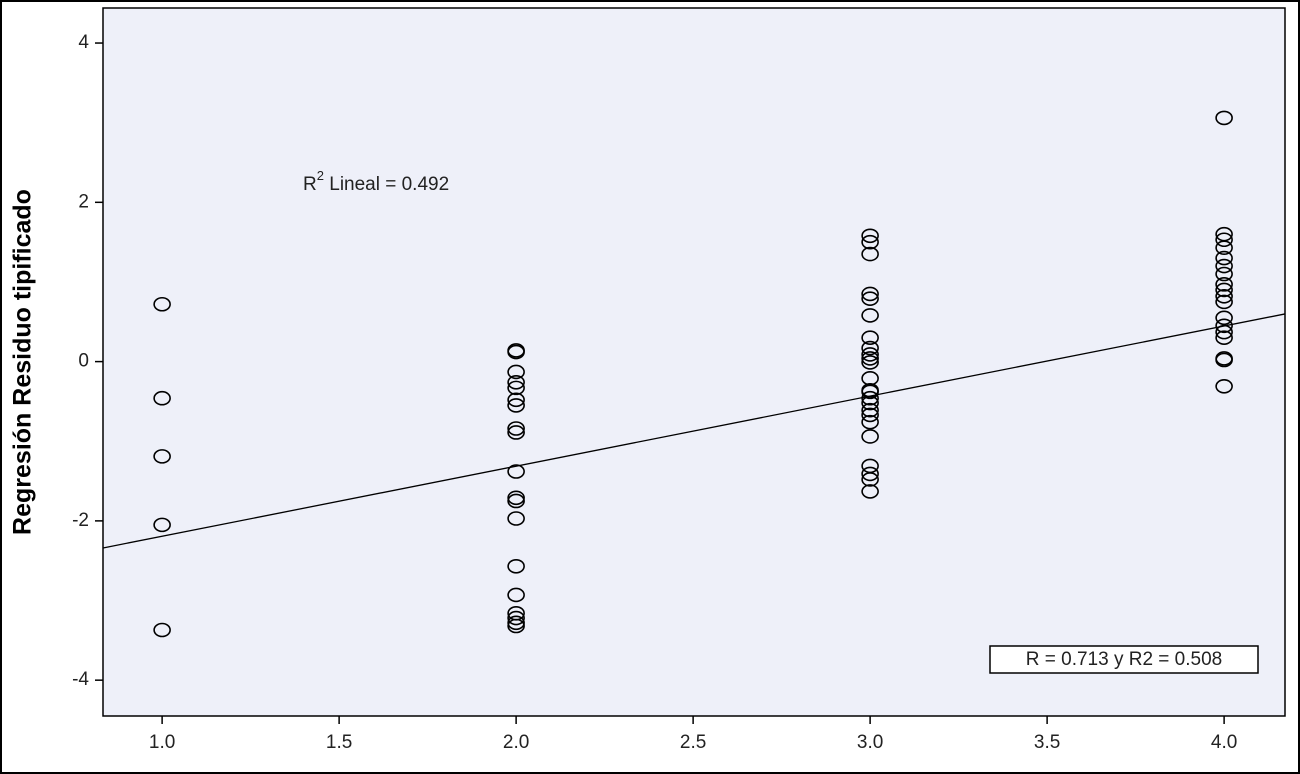  What do you see at coordinates (1224, 742) in the screenshot?
I see `x-tick-label: 4.0` at bounding box center [1224, 742].